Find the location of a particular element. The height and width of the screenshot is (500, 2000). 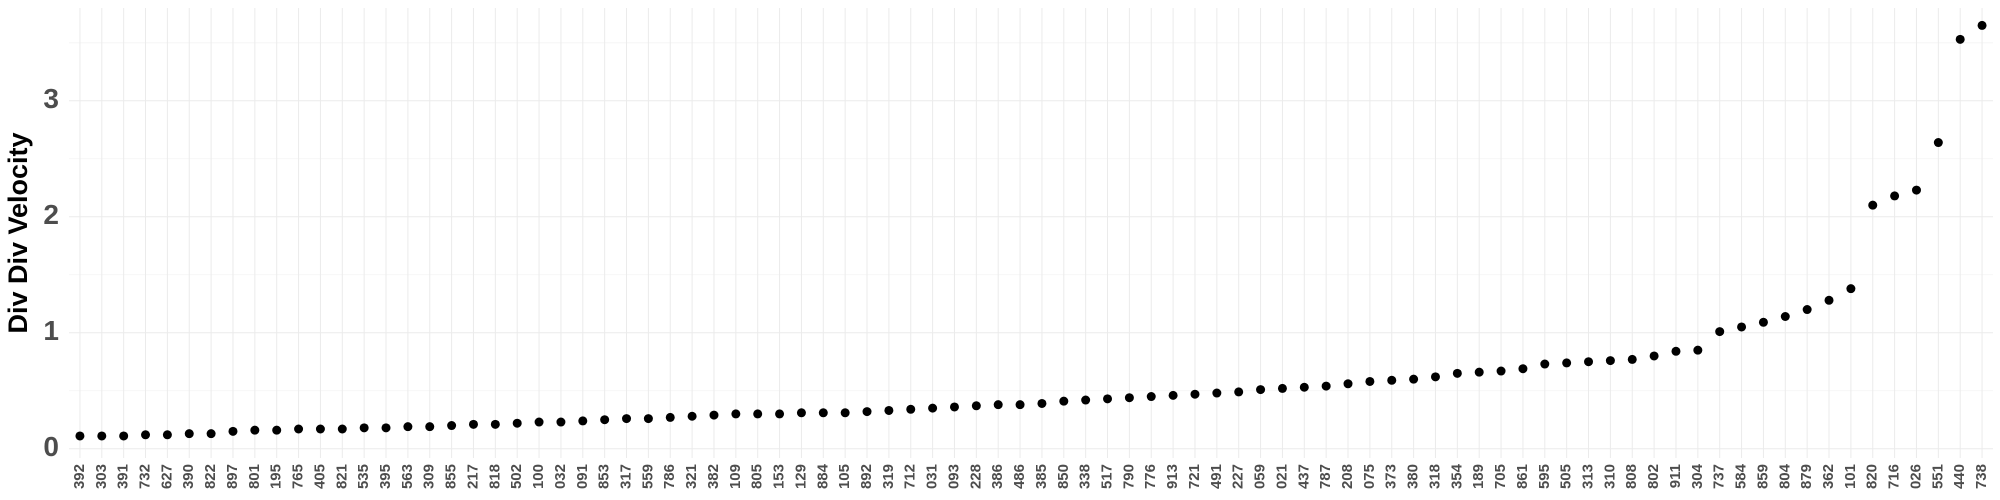

x-tick-label: 808 is located at coordinates (1631, 476).